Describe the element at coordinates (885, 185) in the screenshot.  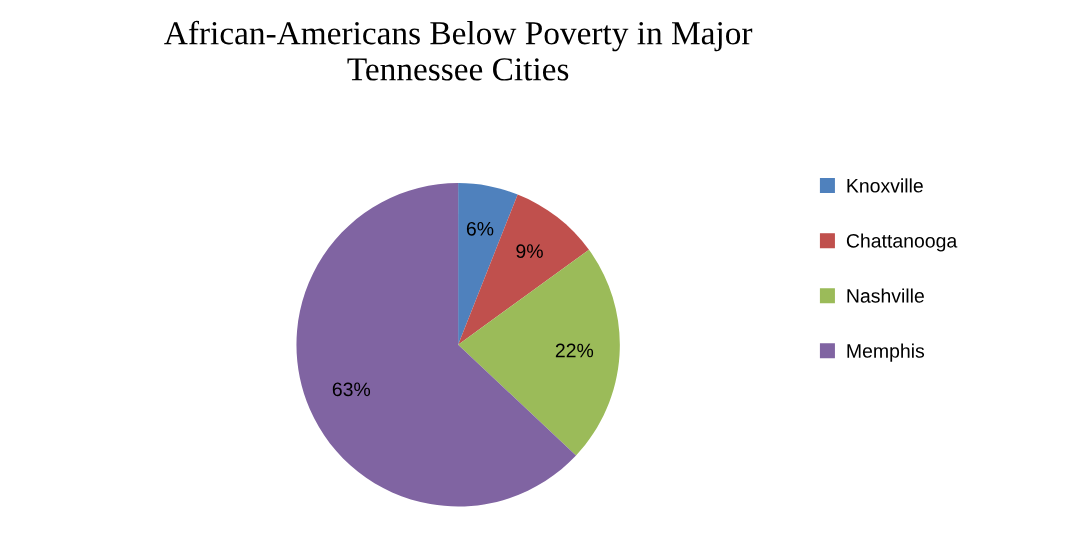
I see `legend-label: Knoxville` at that location.